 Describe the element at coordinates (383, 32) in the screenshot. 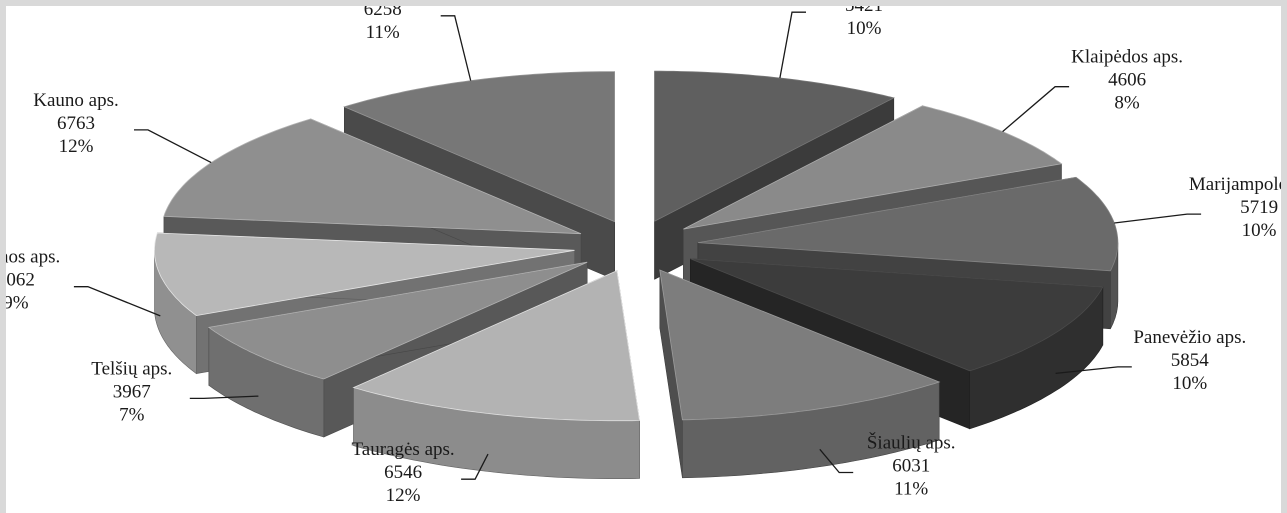

I see `slice-9-percent: 11%` at that location.